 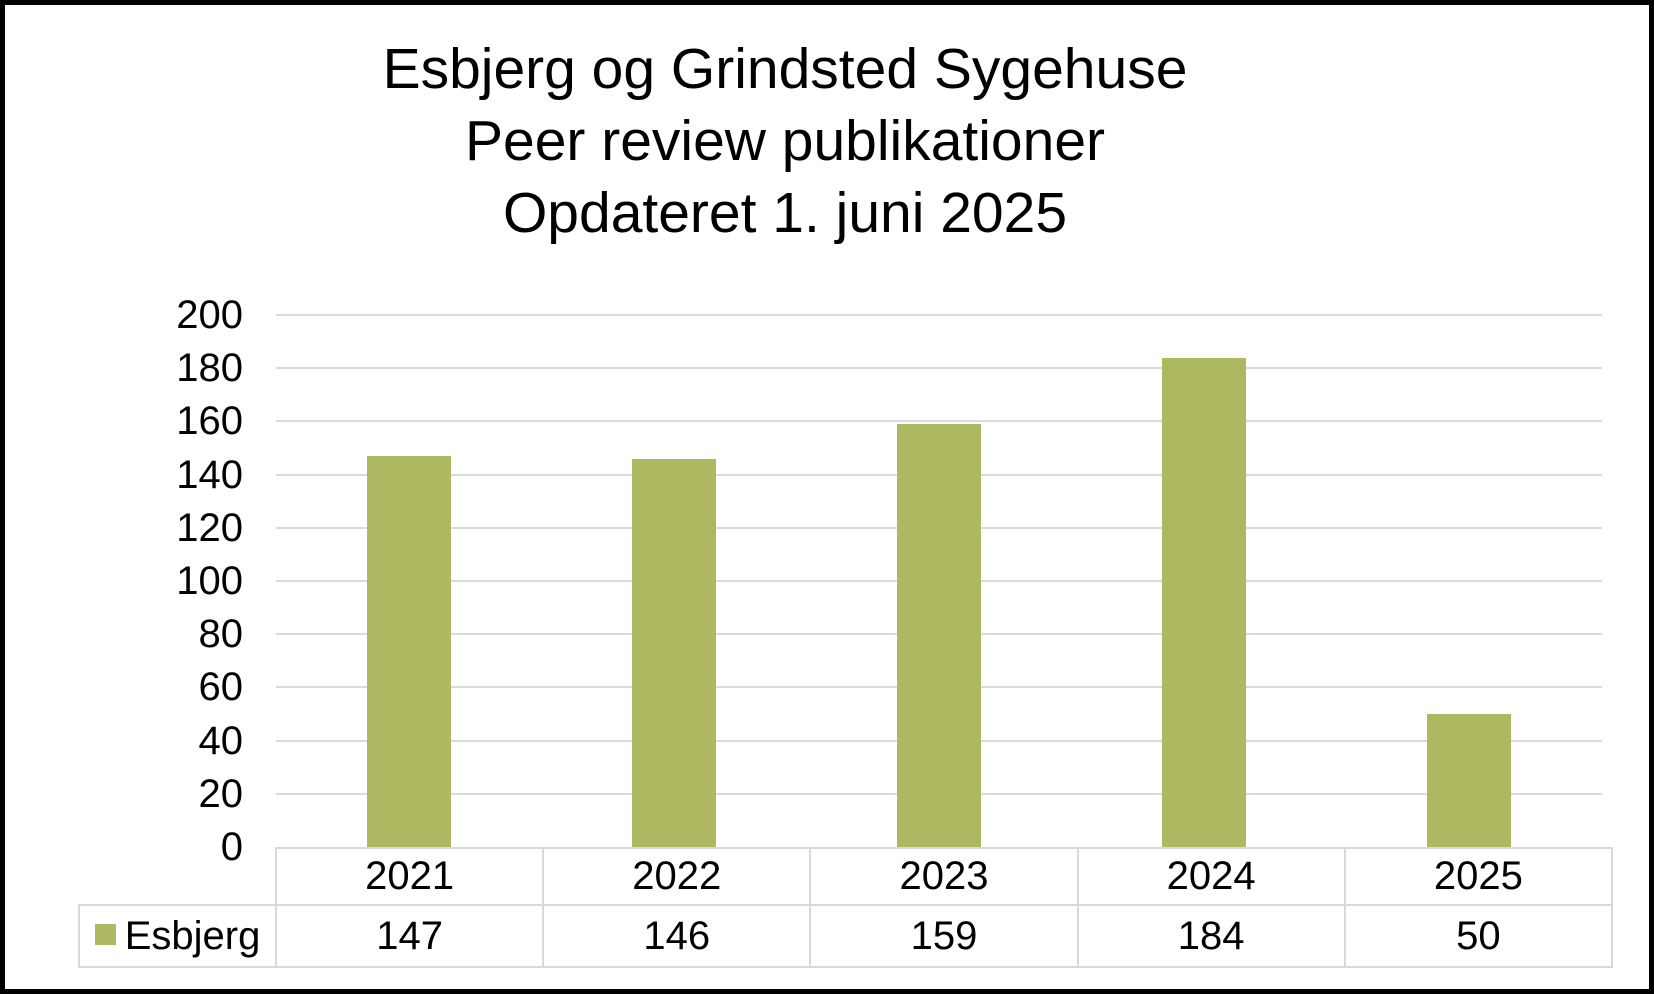 What do you see at coordinates (221, 687) in the screenshot?
I see `y-tick-label: 60` at bounding box center [221, 687].